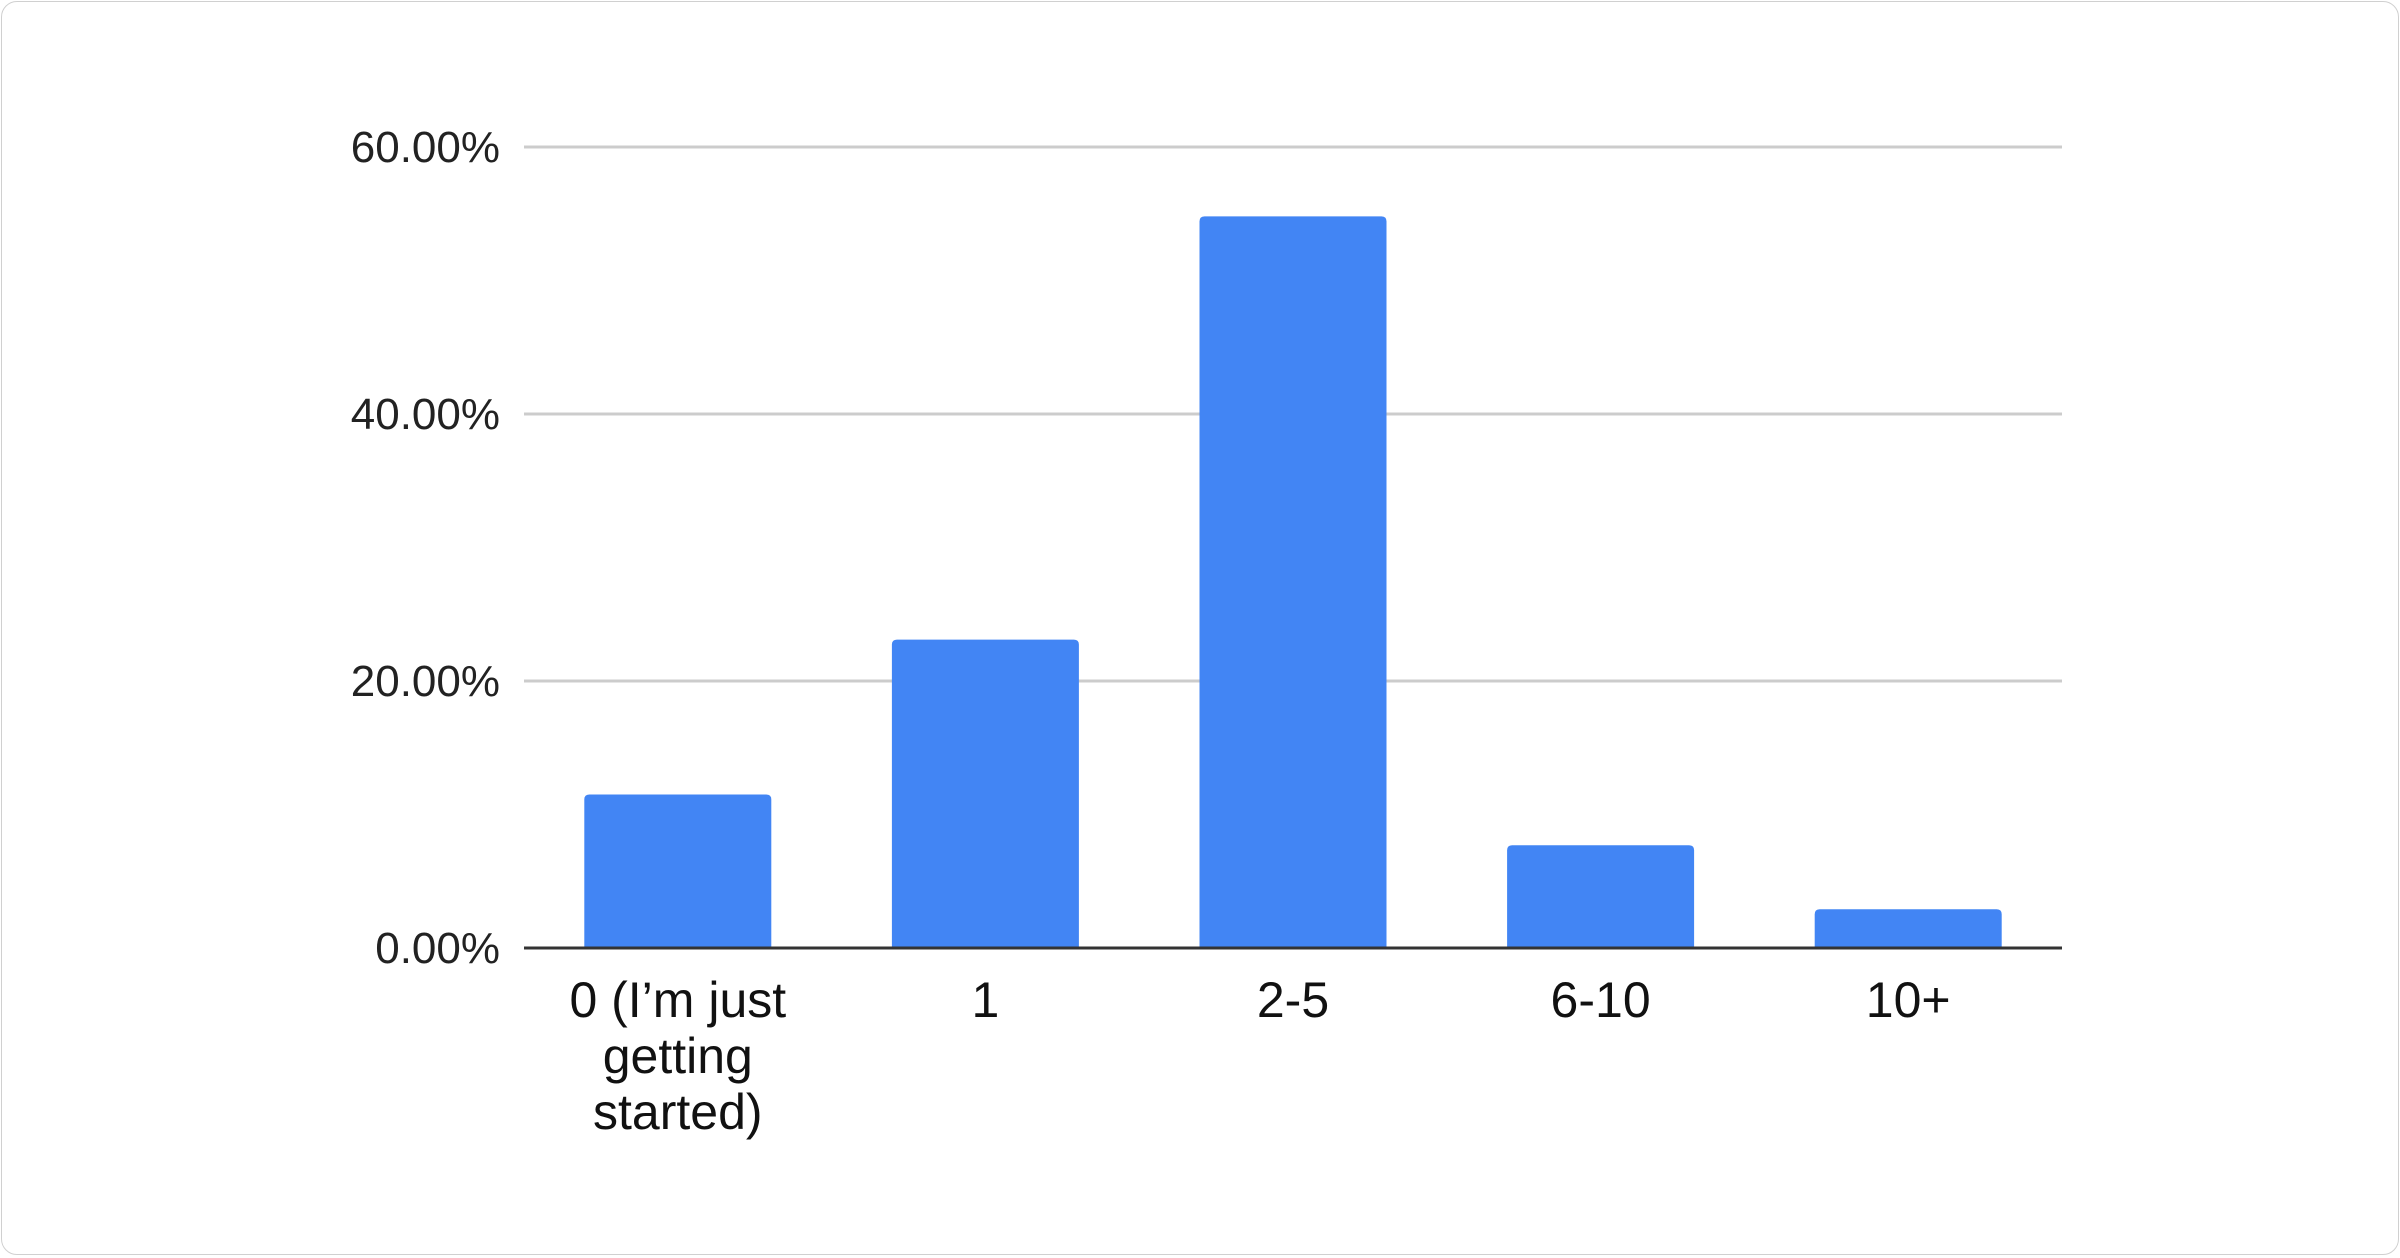  I want to click on x-tick-label: 0 (I’m just getting started), so click(677, 1056).